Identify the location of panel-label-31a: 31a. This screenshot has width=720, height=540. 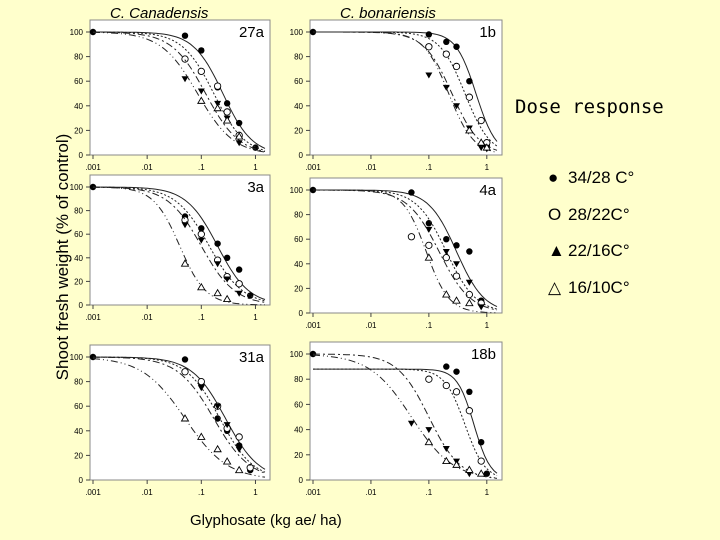
(252, 357).